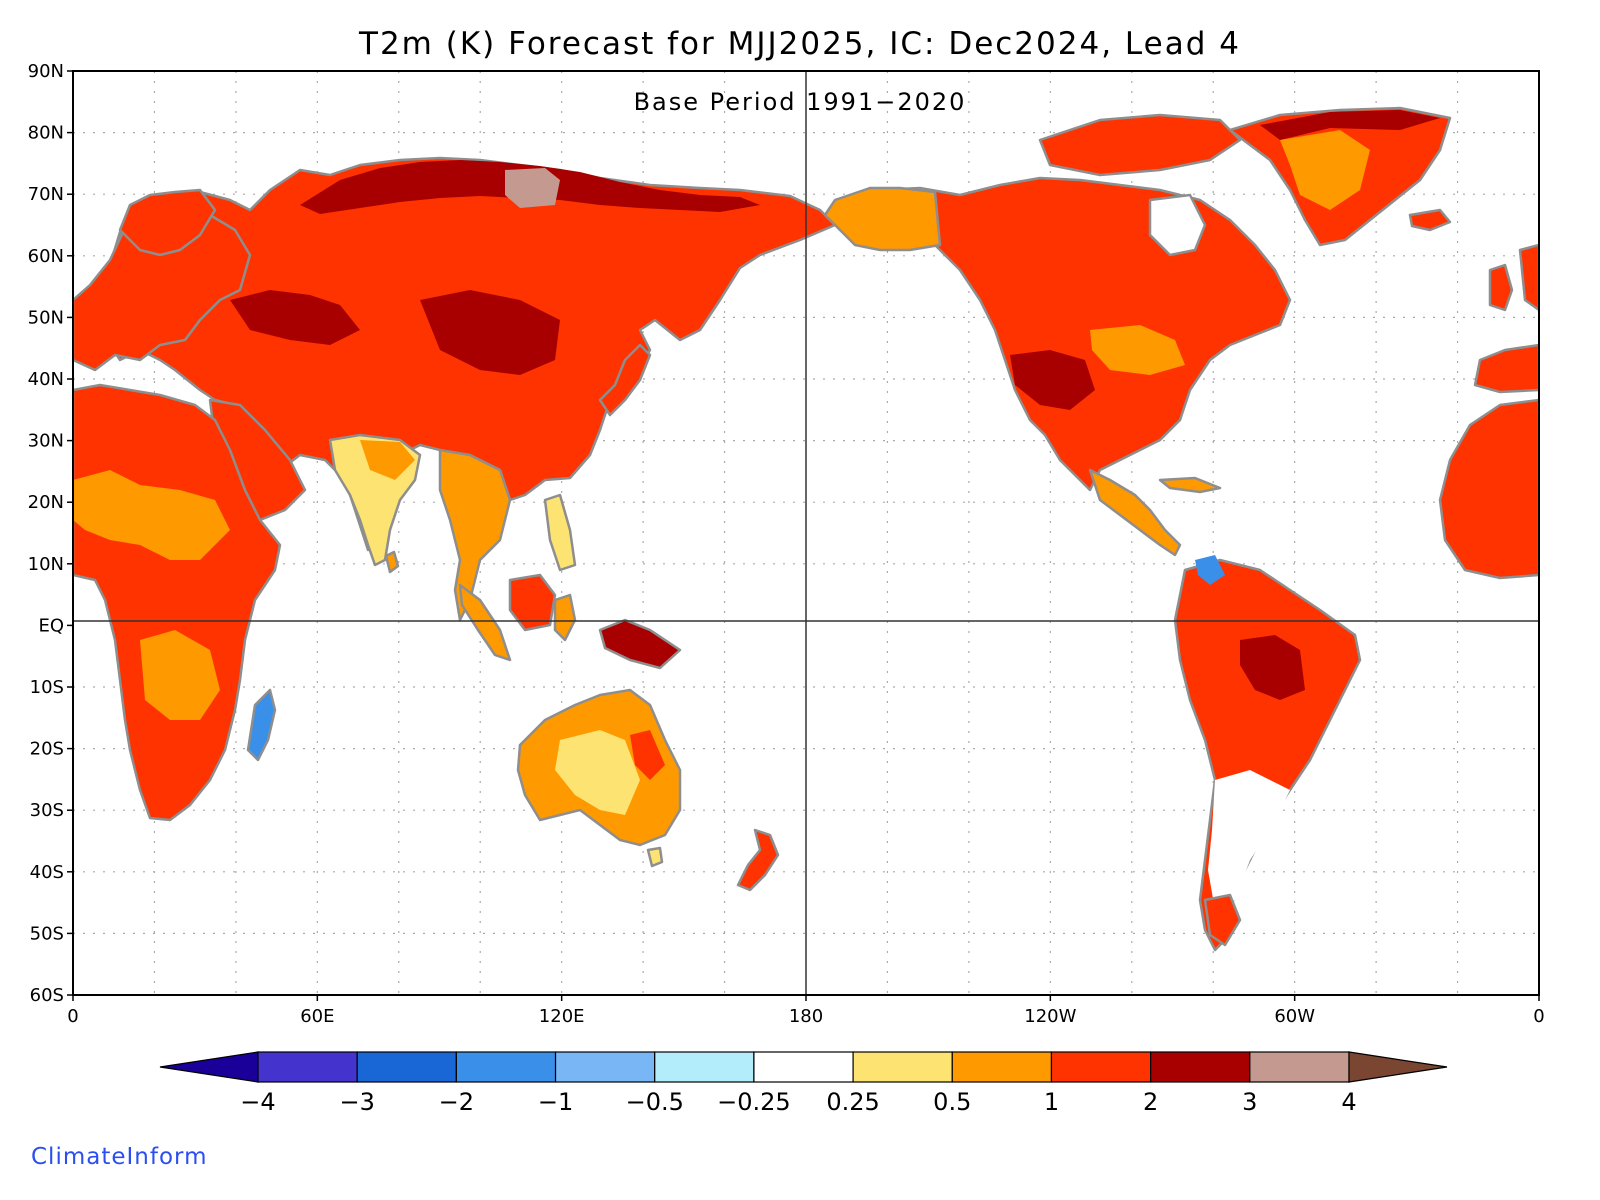  Describe the element at coordinates (47, 810) in the screenshot. I see `lat-label: 30S` at that location.